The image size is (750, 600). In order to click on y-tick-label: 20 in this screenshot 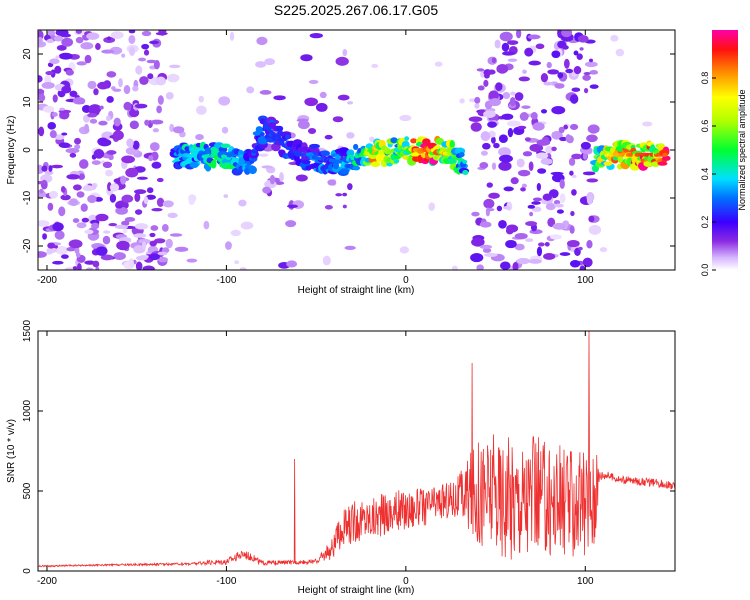, I will do `click(27, 54)`.